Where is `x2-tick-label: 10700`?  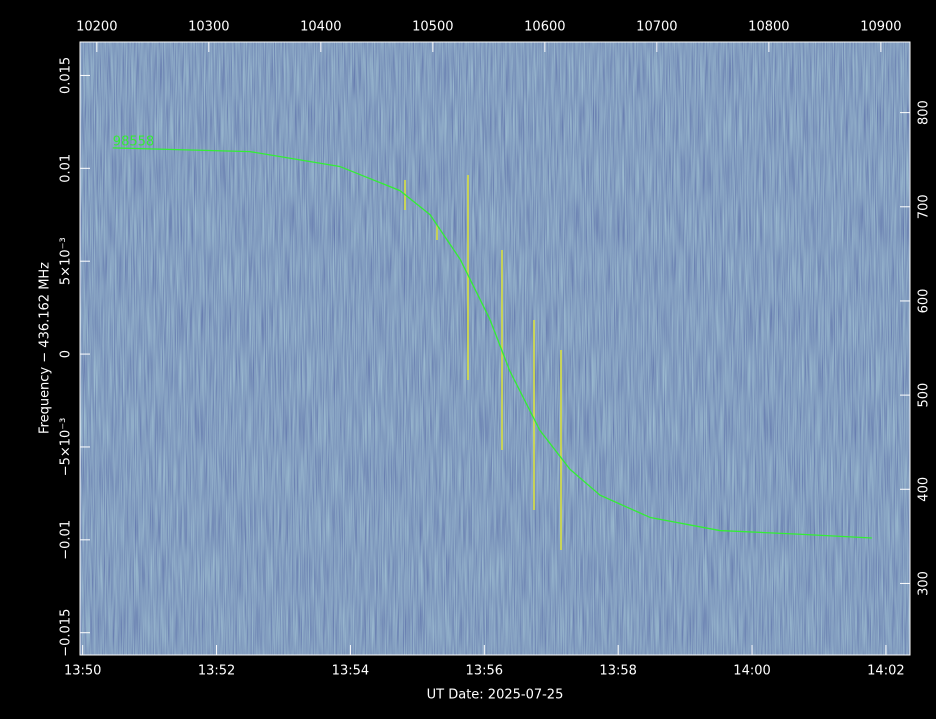 x2-tick-label: 10700 is located at coordinates (656, 27).